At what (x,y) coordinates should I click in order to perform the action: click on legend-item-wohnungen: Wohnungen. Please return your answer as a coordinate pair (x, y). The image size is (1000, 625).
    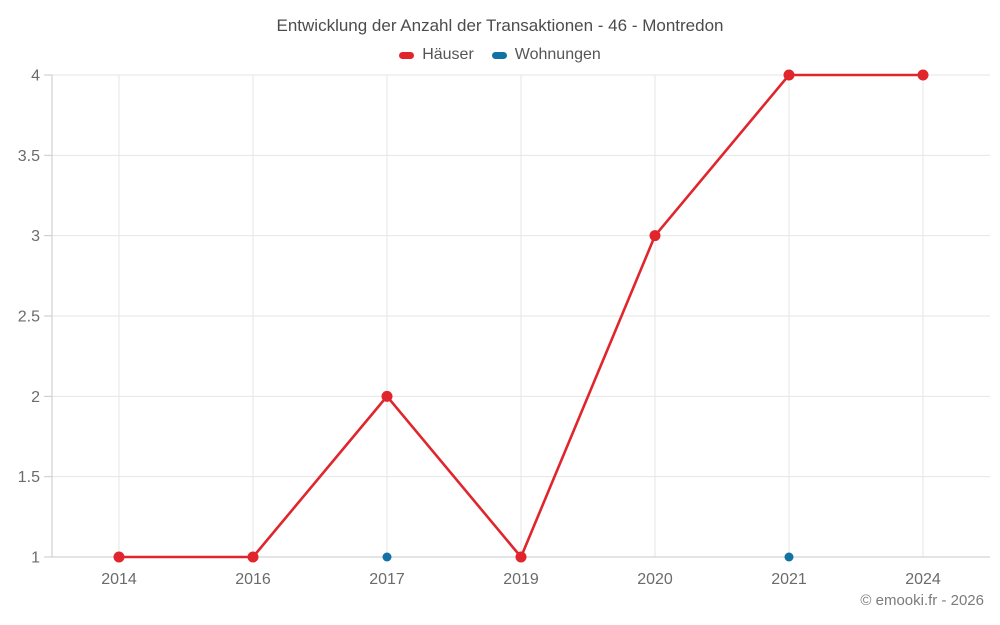
    Looking at the image, I should click on (546, 55).